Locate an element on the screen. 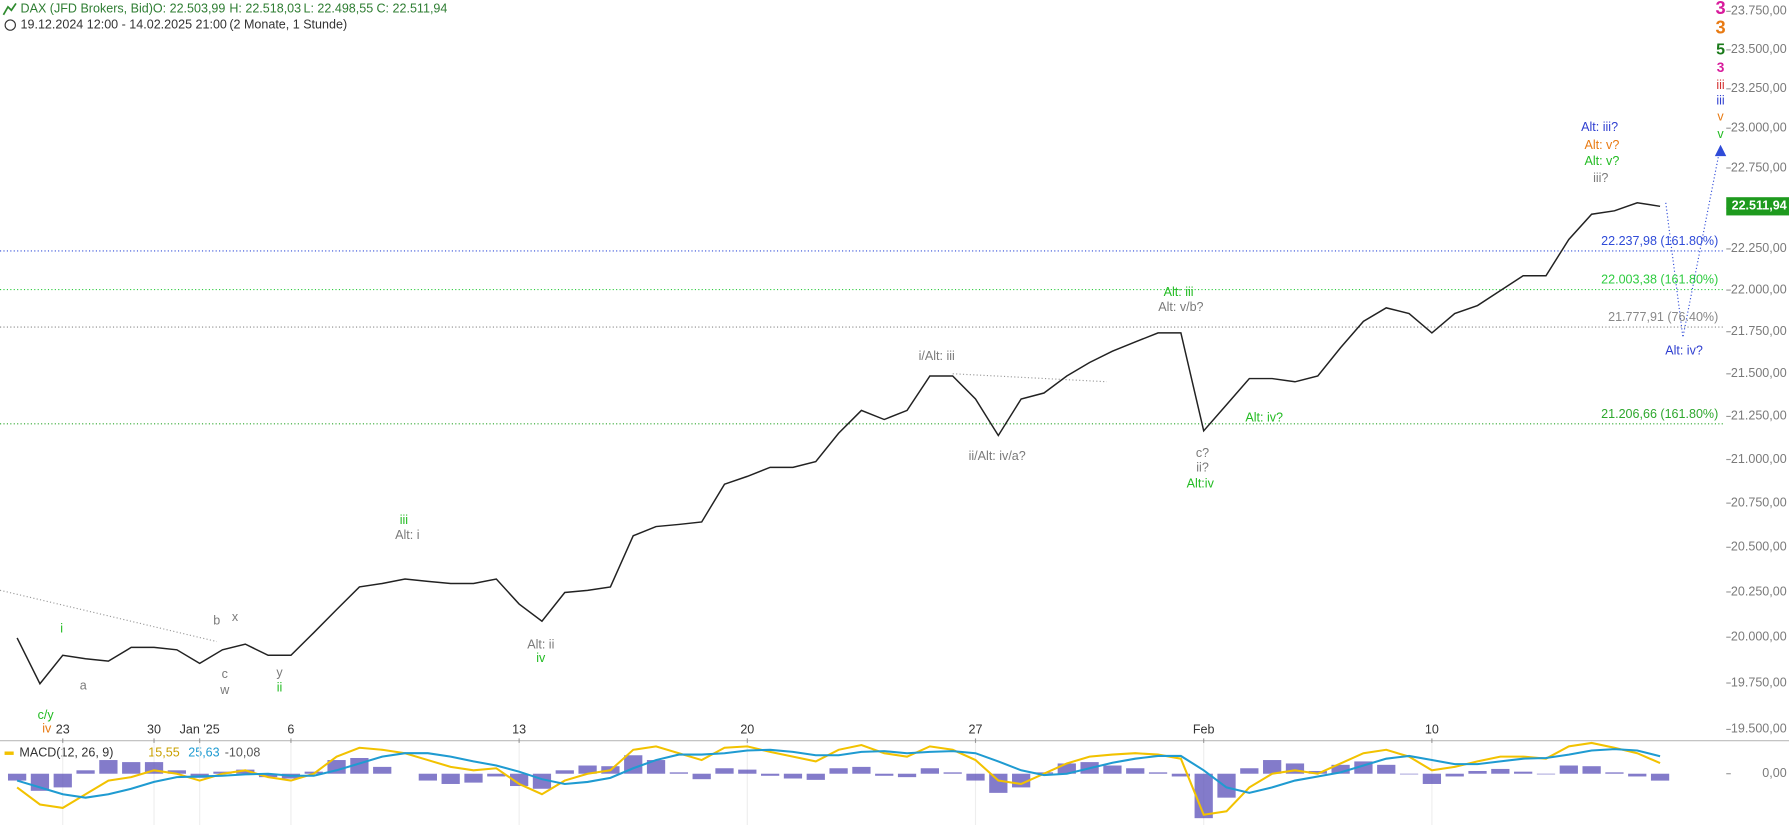 The width and height of the screenshot is (1789, 825). wave-label: c is located at coordinates (225, 674).